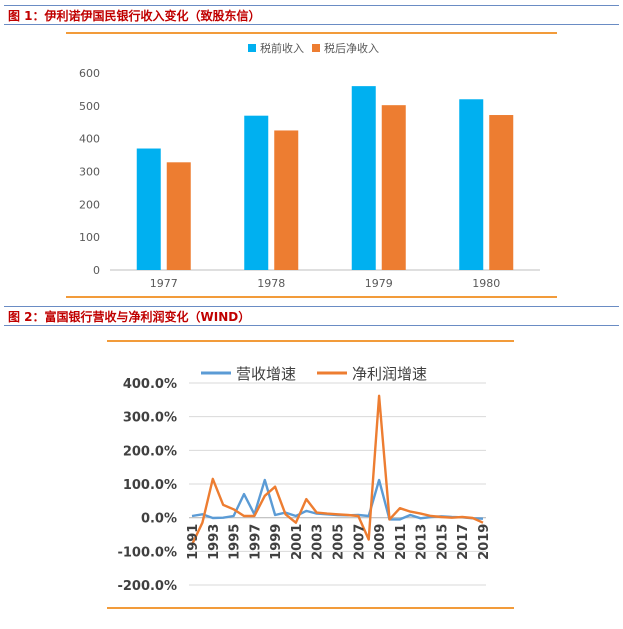 Image resolution: width=623 pixels, height=629 pixels. Describe the element at coordinates (379, 283) in the screenshot. I see `x-tick-label: 1979` at that location.